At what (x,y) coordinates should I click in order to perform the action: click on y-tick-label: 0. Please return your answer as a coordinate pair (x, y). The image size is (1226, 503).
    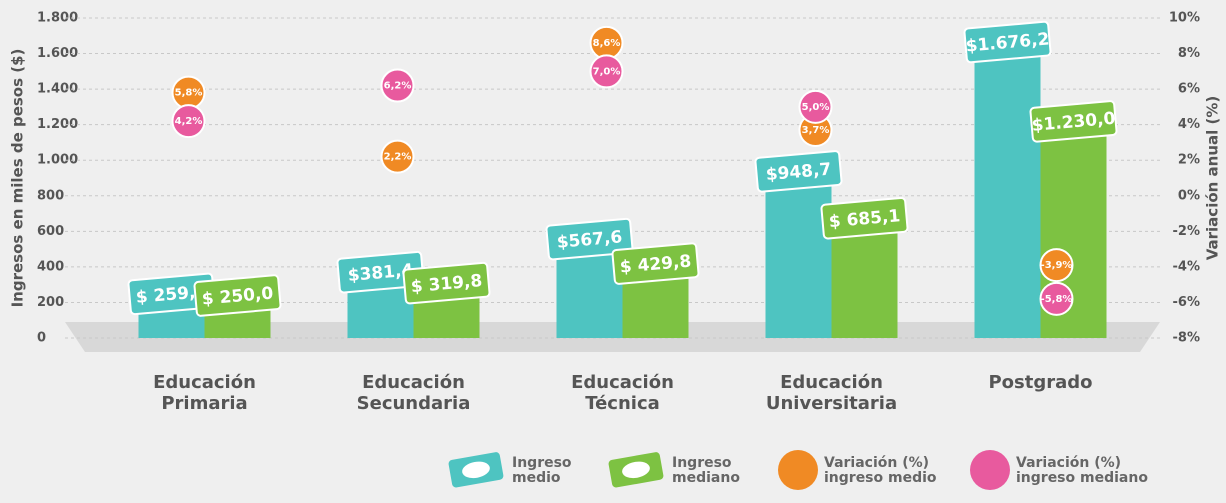
    Looking at the image, I should click on (41, 338).